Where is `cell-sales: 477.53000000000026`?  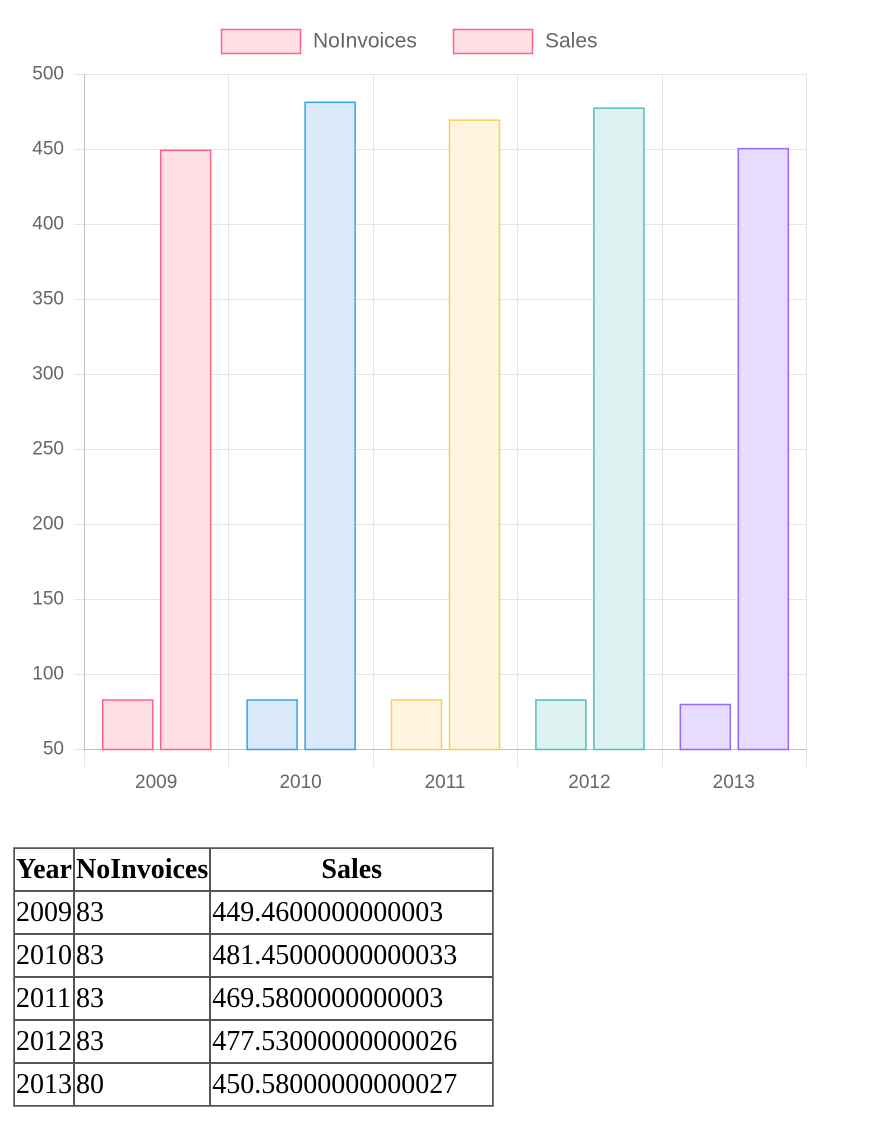
cell-sales: 477.53000000000026 is located at coordinates (352, 1041).